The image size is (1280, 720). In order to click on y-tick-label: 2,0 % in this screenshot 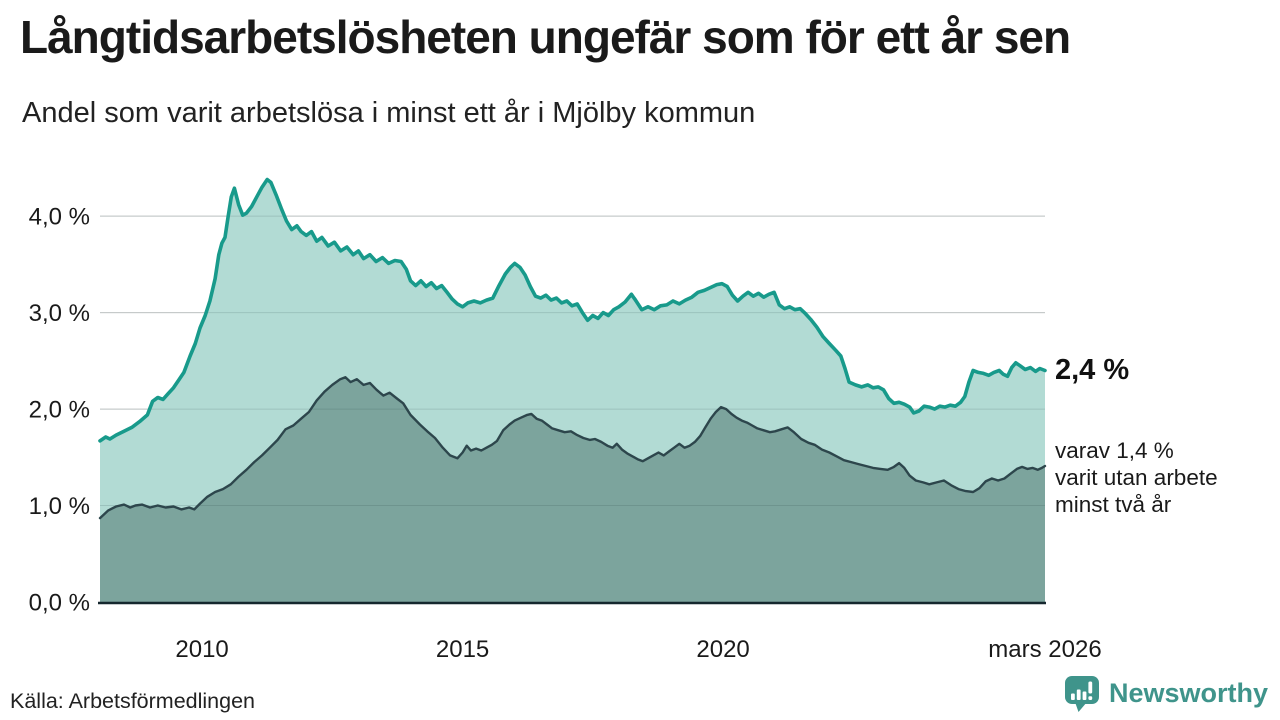, I will do `click(59, 410)`.